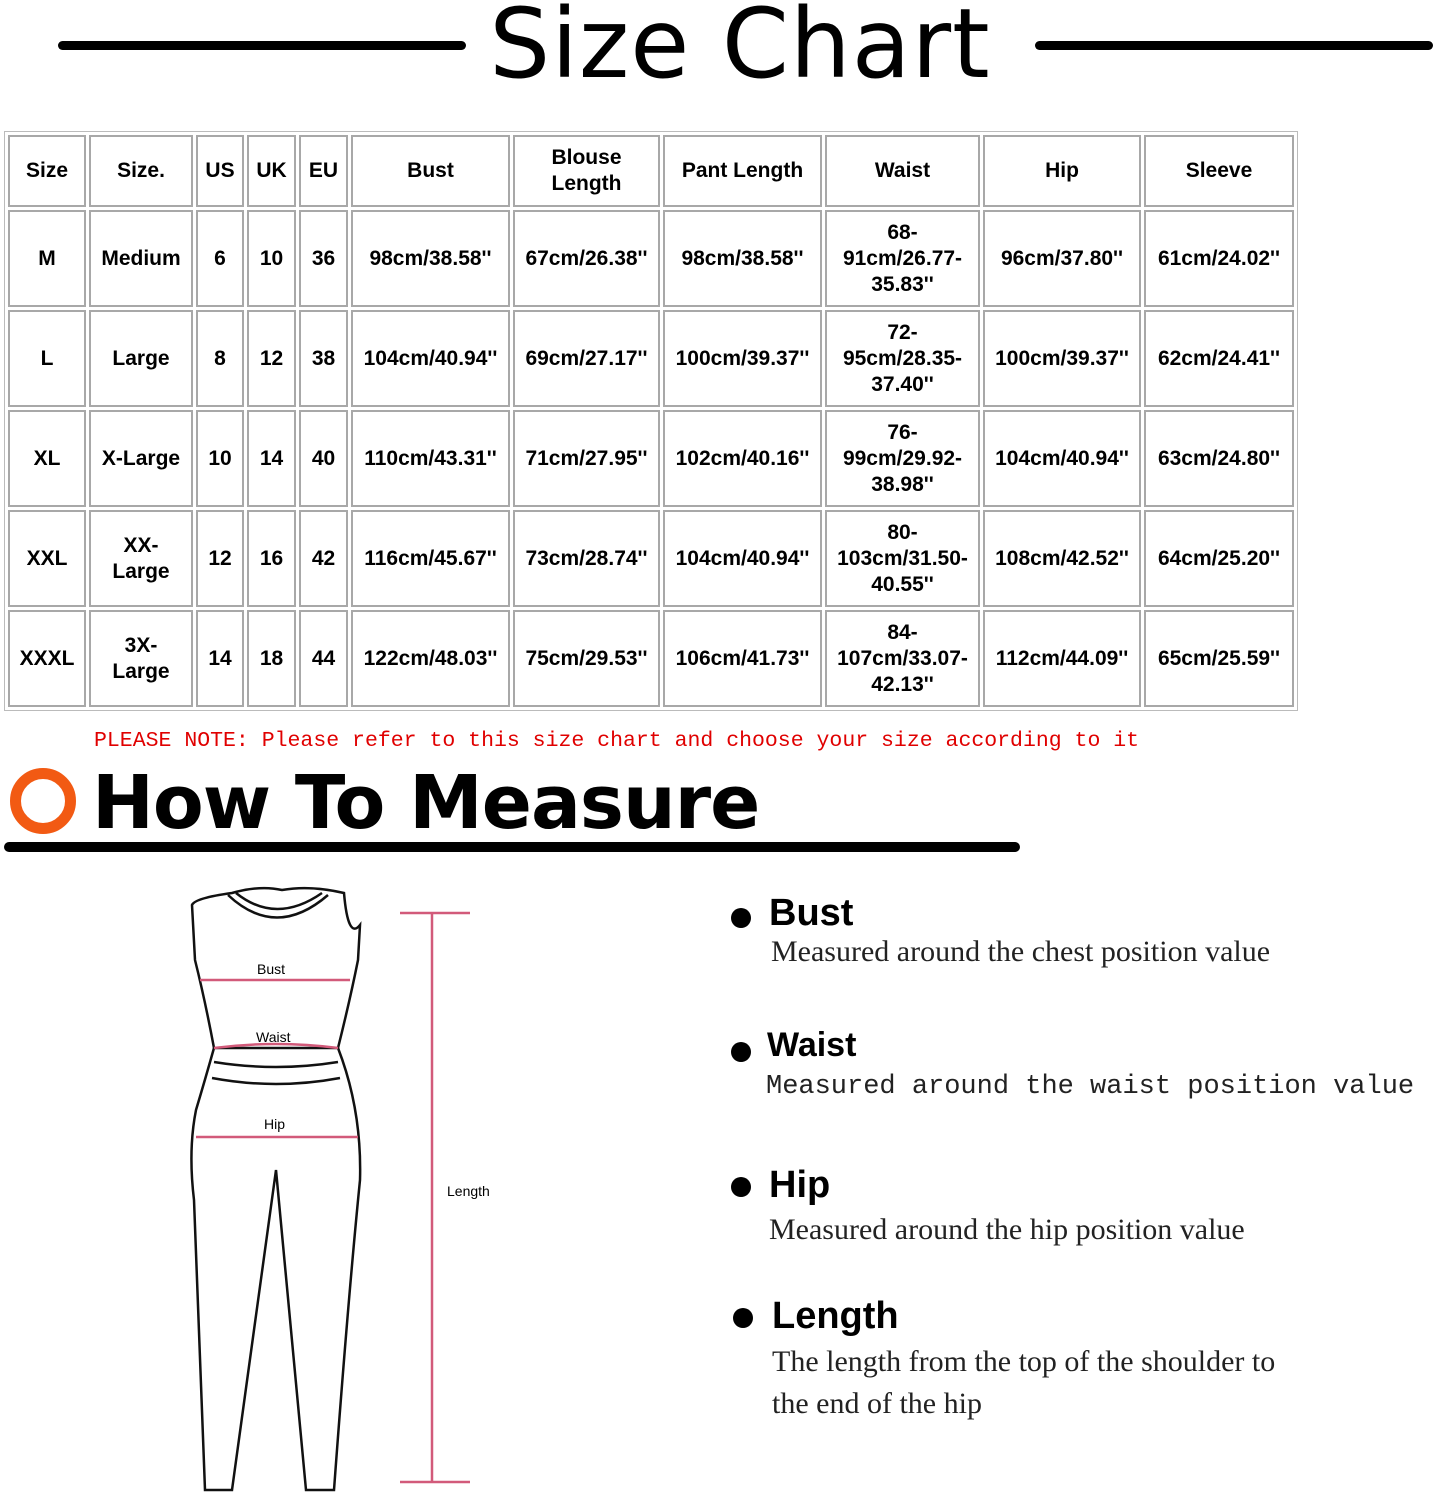  What do you see at coordinates (430, 171) in the screenshot?
I see `table-header-cell: Bust` at bounding box center [430, 171].